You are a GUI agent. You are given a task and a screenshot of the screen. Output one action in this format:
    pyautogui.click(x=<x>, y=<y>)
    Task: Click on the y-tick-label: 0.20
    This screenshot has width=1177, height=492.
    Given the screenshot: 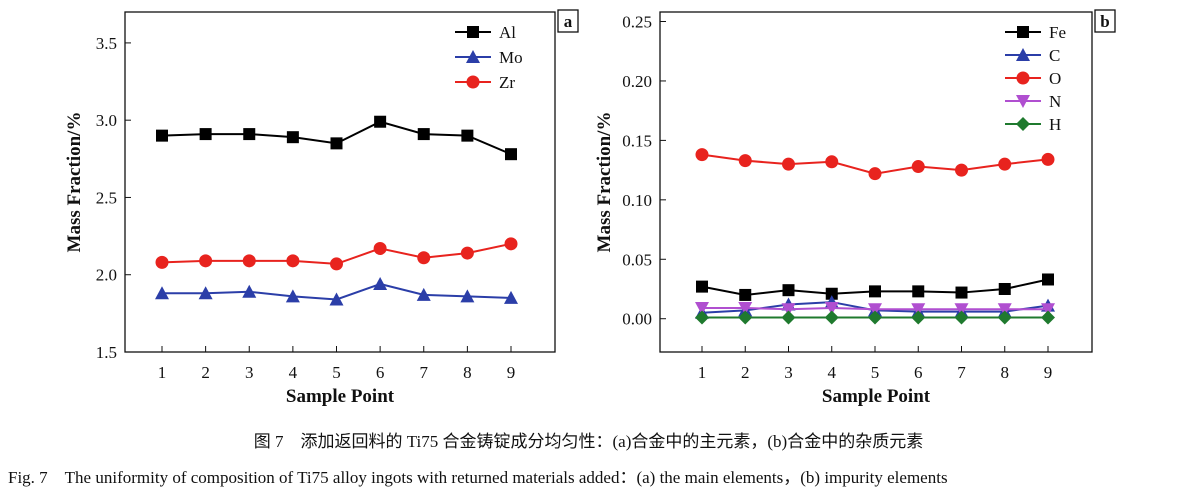 What is the action you would take?
    pyautogui.click(x=637, y=81)
    